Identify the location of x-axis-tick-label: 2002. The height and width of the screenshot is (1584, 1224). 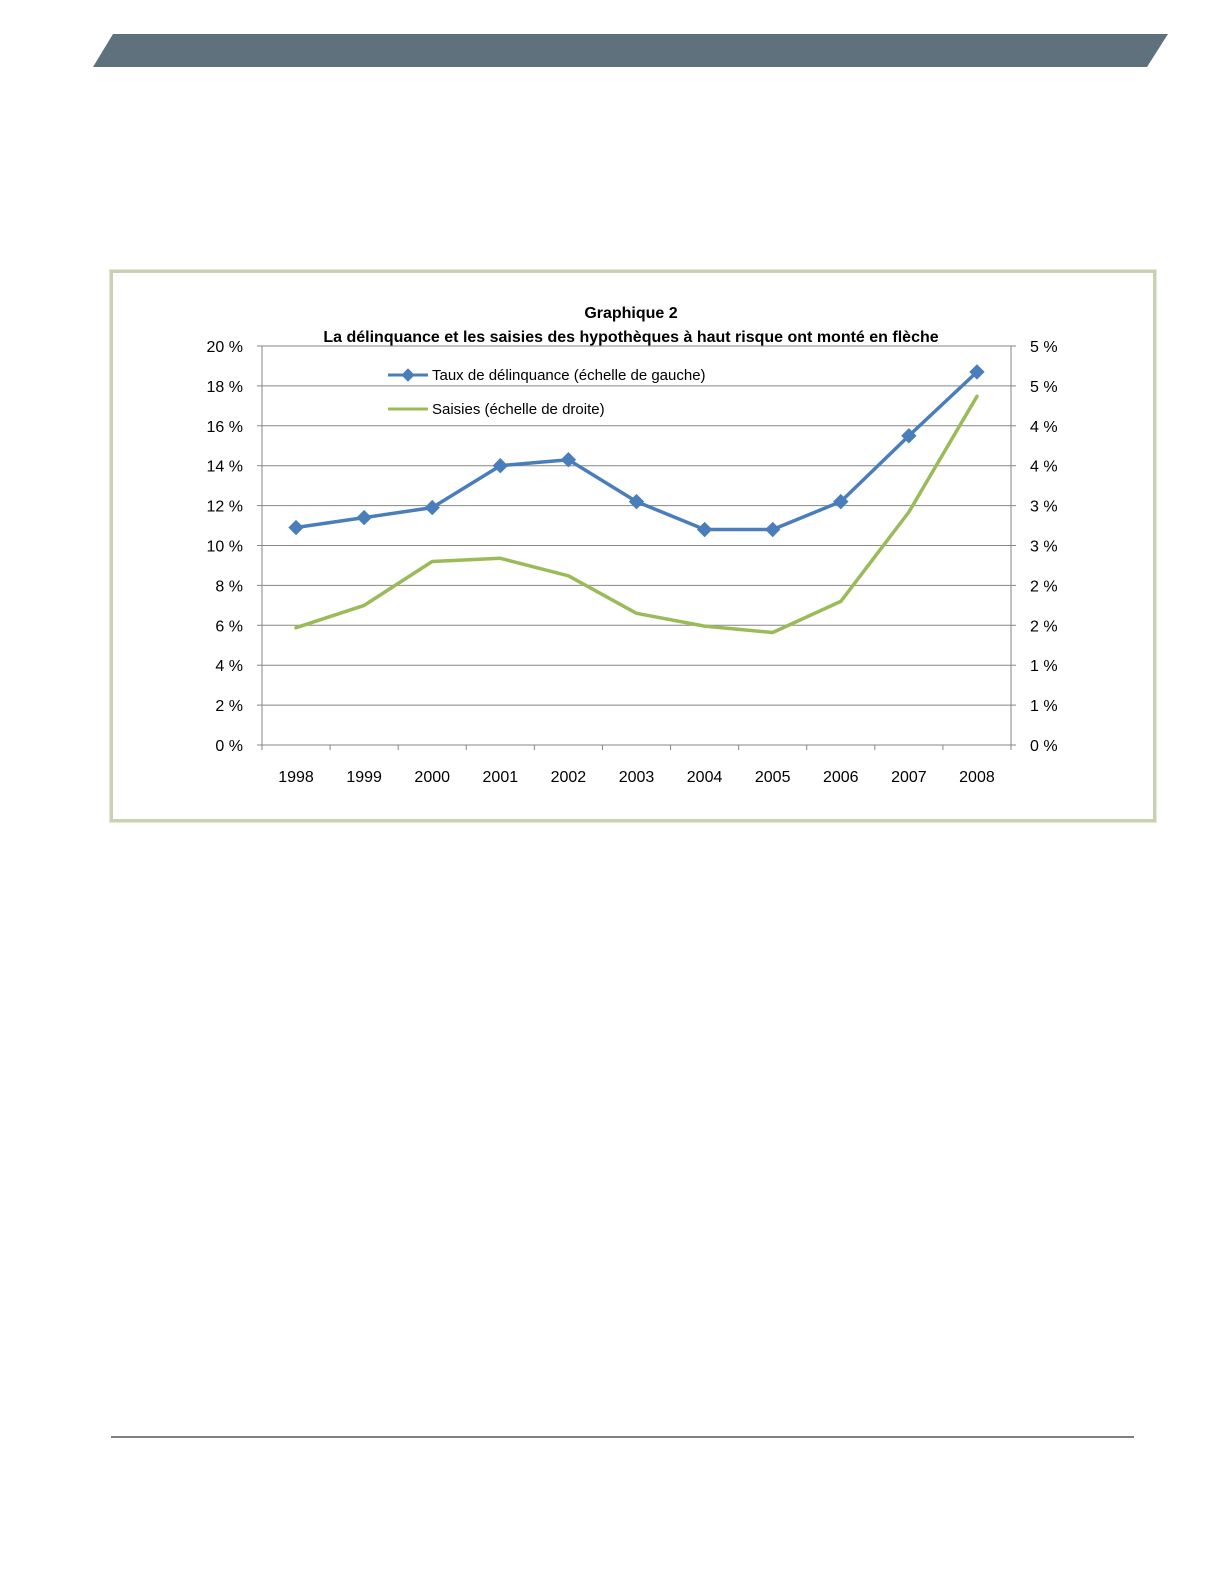
(569, 777).